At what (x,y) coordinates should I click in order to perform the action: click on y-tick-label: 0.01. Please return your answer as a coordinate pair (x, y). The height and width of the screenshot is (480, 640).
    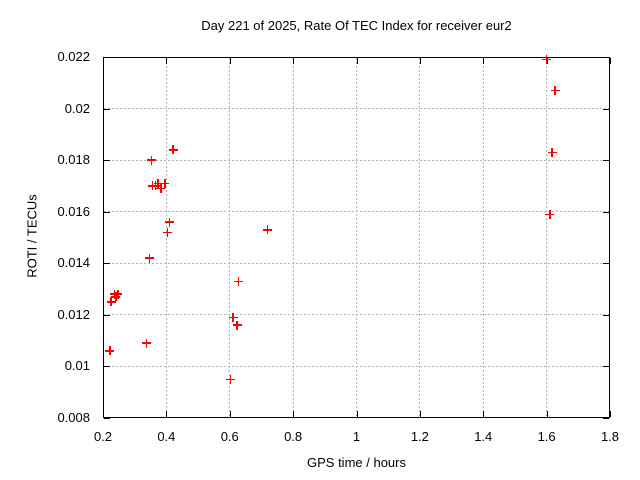
    Looking at the image, I should click on (77, 366).